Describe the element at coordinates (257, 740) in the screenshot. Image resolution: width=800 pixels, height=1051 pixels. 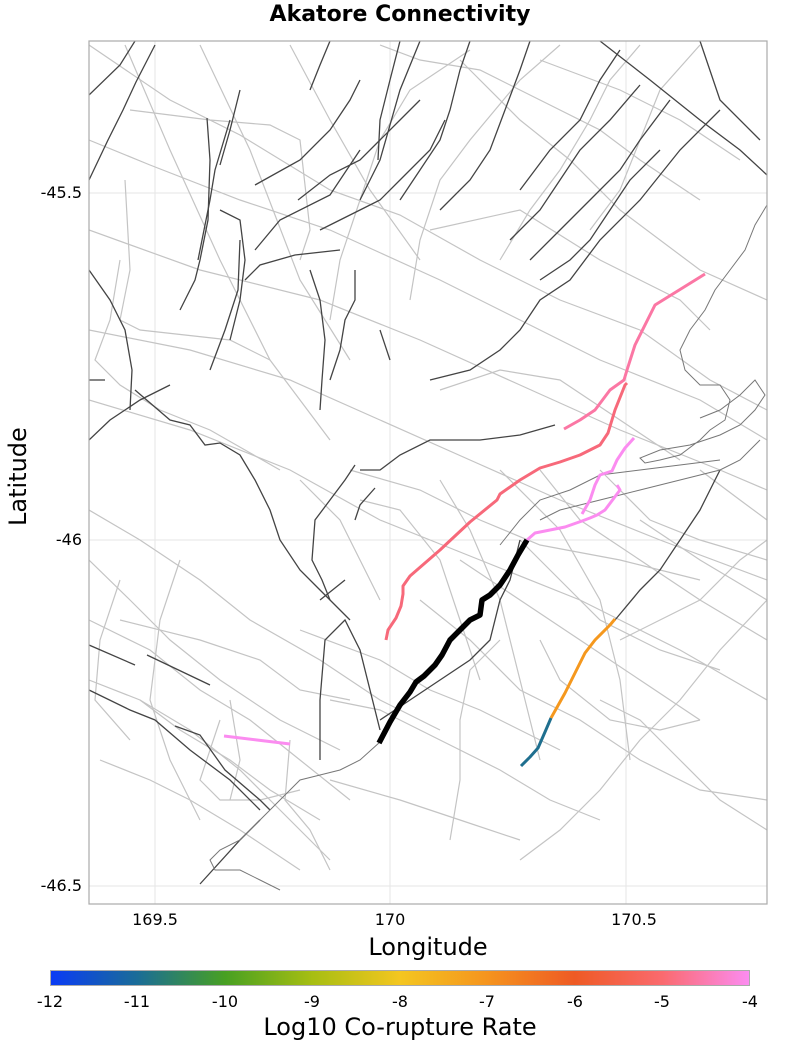
I see `fault-rate-minus4.2-c` at that location.